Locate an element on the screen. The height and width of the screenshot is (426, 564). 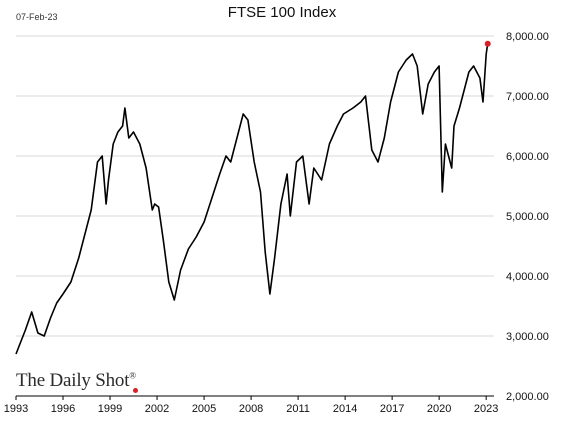
brand-dot is located at coordinates (135, 390).